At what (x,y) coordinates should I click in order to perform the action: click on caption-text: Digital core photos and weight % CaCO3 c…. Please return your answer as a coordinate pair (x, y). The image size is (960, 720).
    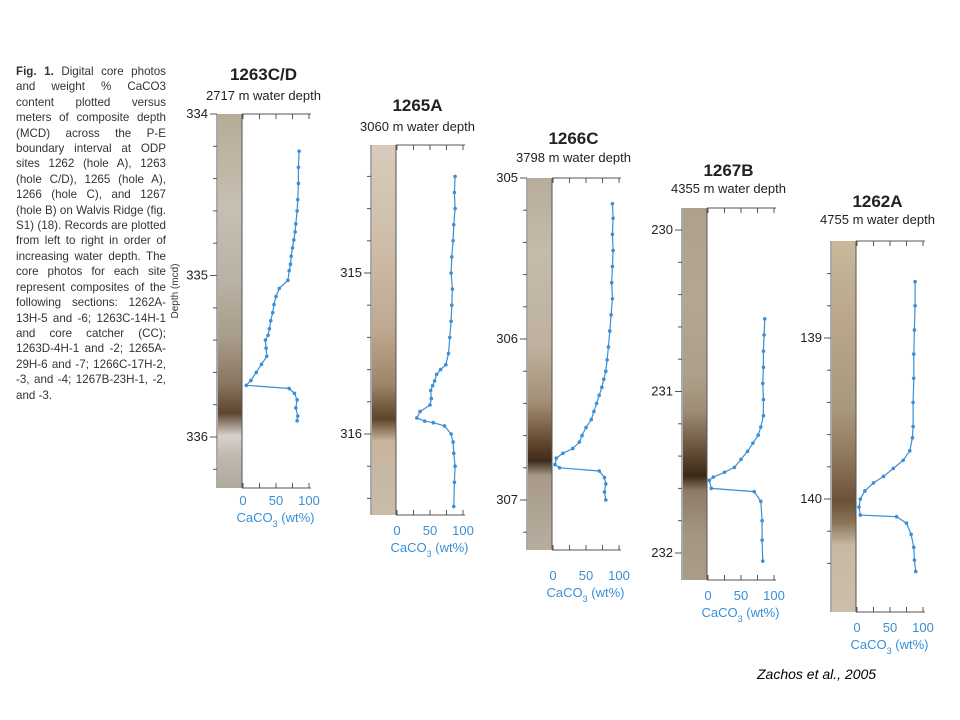
    Looking at the image, I should click on (91, 233).